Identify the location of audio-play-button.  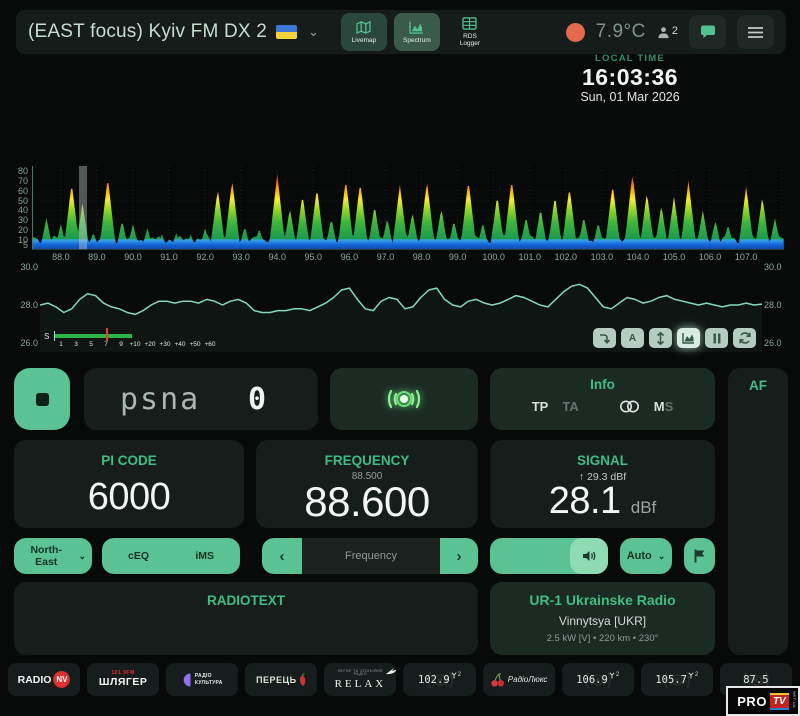
(404, 399).